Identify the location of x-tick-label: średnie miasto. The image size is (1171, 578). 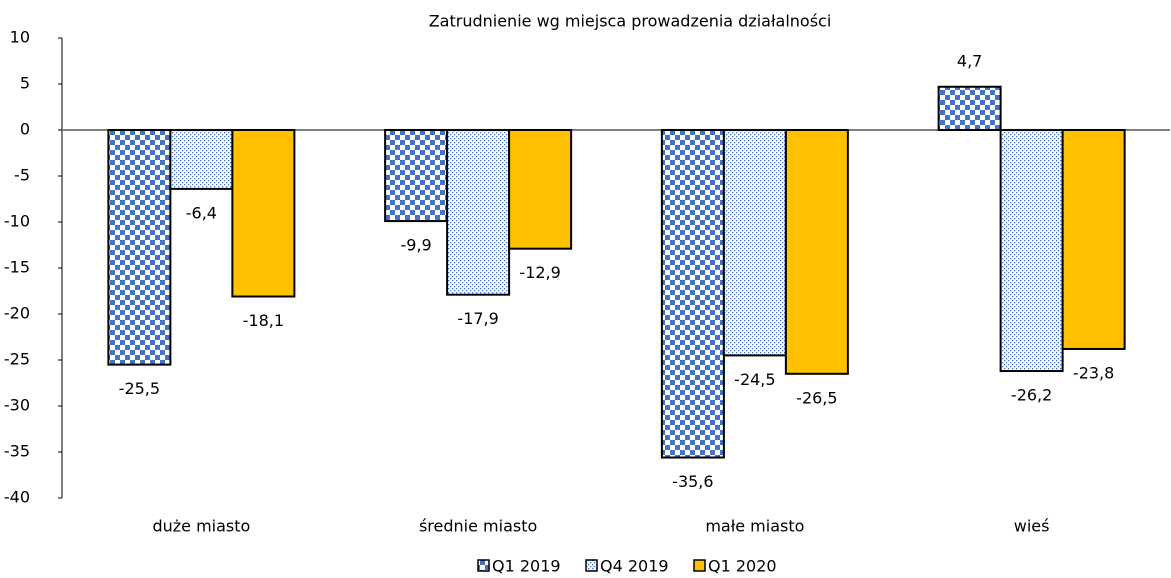
(478, 526).